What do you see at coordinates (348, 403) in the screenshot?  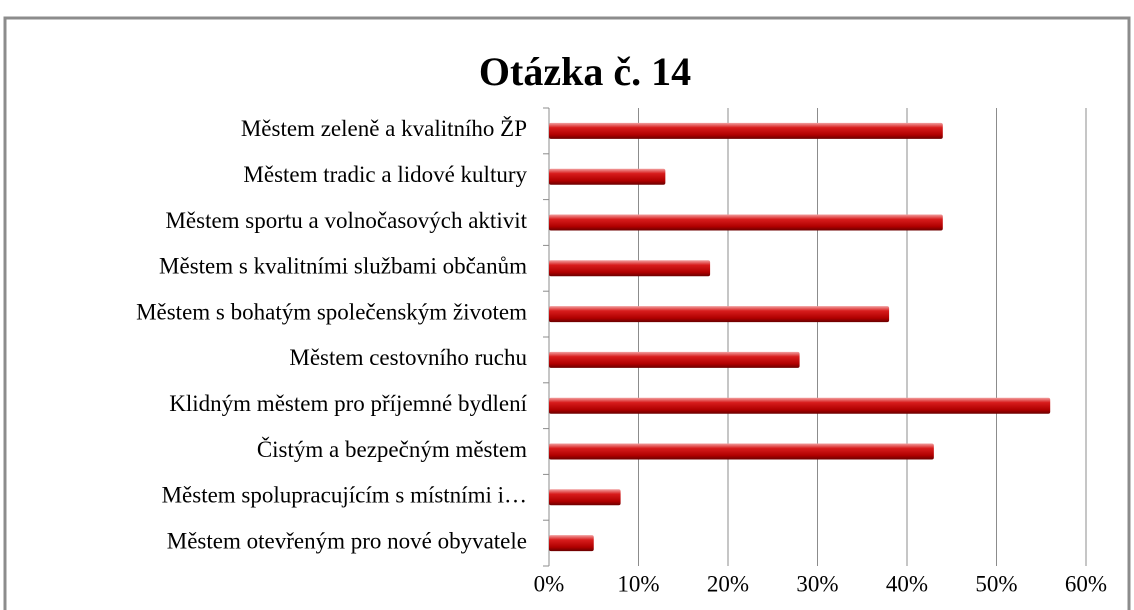 I see `y-tick-label: Klidným městem pro příjemné bydlení` at bounding box center [348, 403].